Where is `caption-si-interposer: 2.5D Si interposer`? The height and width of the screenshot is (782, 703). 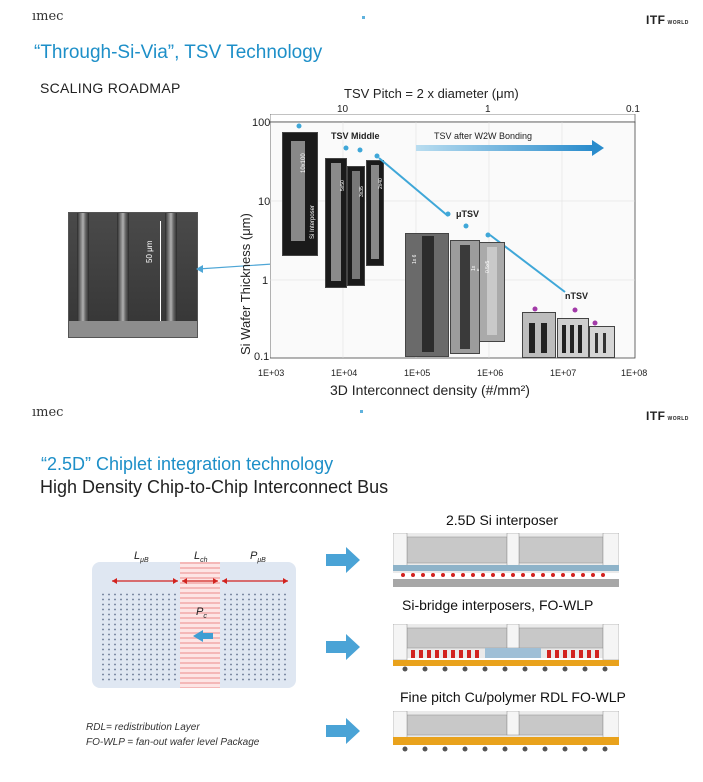 caption-si-interposer: 2.5D Si interposer is located at coordinates (502, 520).